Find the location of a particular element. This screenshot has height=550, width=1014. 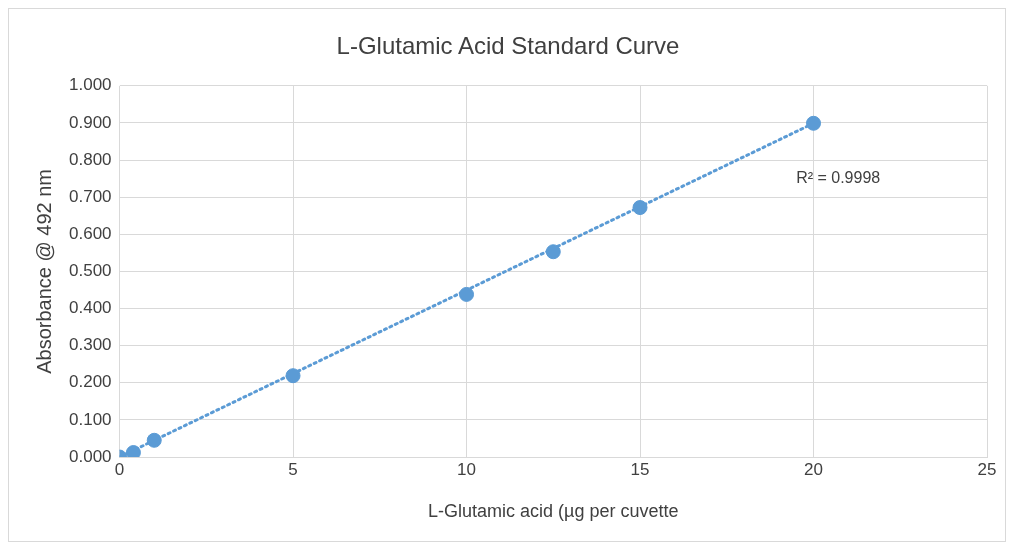

x-tick-label: 15 is located at coordinates (640, 469).